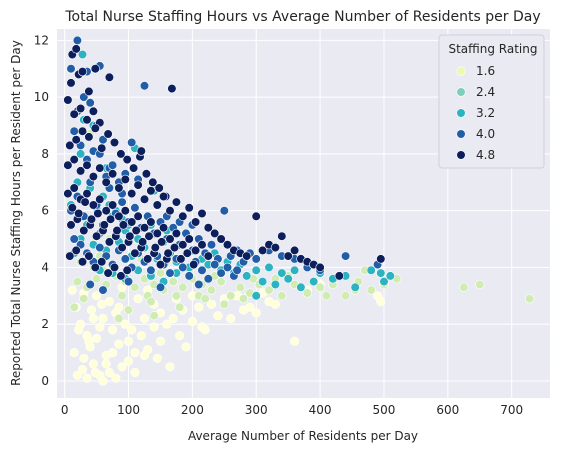 Image resolution: width=565 pixels, height=453 pixels. What do you see at coordinates (384, 410) in the screenshot?
I see `x-tick-label: 500` at bounding box center [384, 410].